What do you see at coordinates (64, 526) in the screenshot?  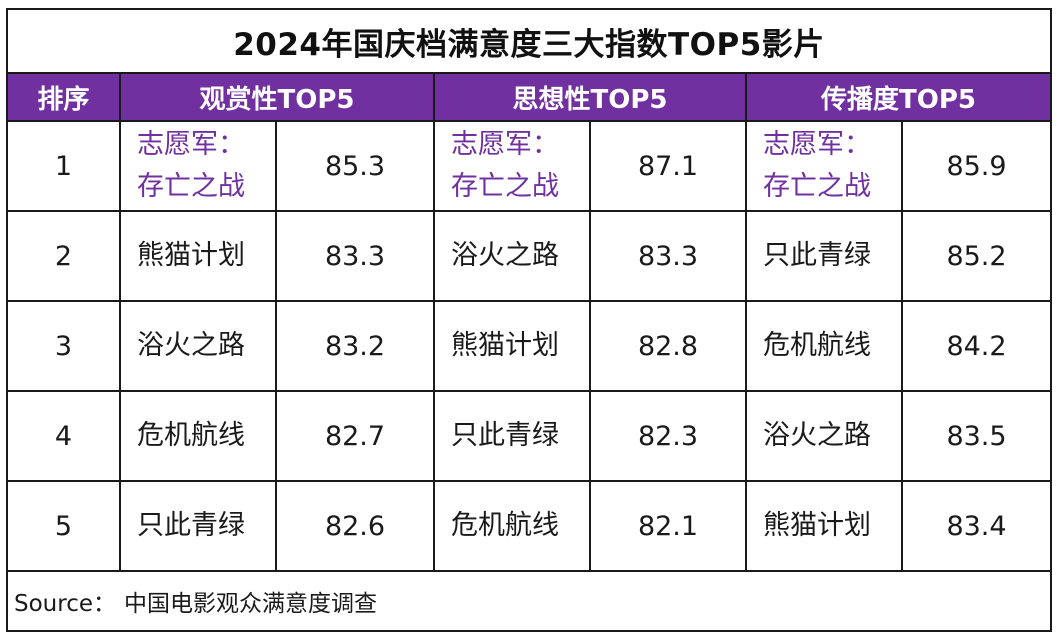 I see `rank-cell: 5` at bounding box center [64, 526].